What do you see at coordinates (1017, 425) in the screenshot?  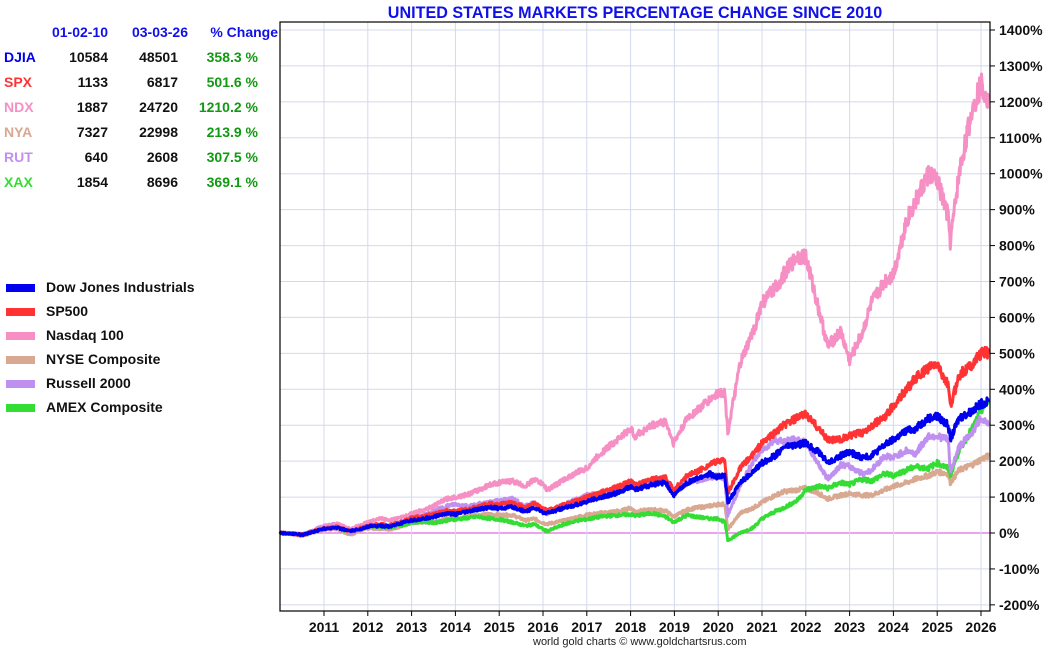 I see `y-tick-label: 300%` at bounding box center [1017, 425].